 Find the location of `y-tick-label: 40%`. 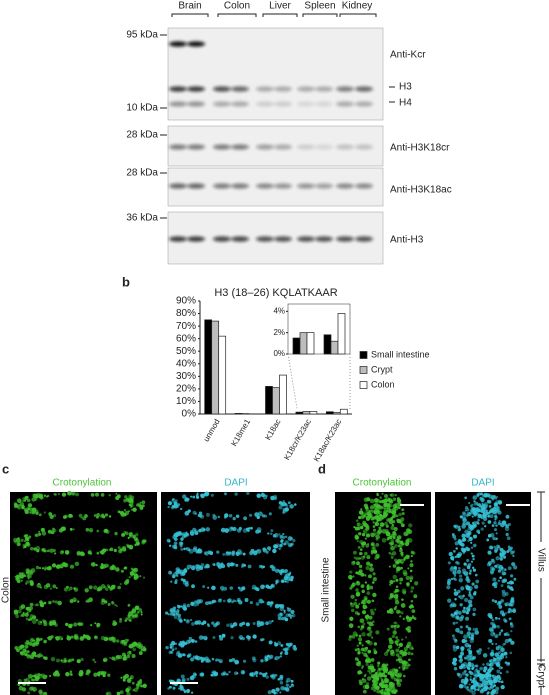

y-tick-label: 40% is located at coordinates (186, 363).